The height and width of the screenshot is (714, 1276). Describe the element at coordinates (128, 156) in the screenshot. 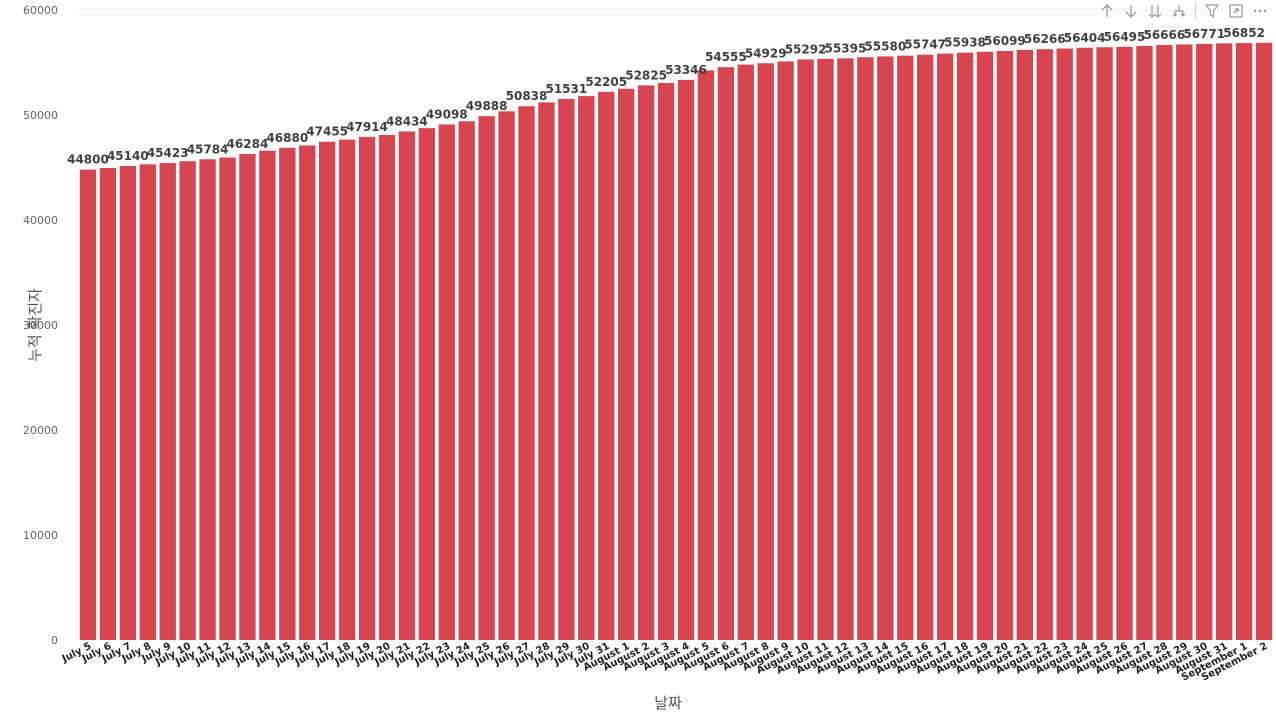

I see `data-label: 45140` at that location.